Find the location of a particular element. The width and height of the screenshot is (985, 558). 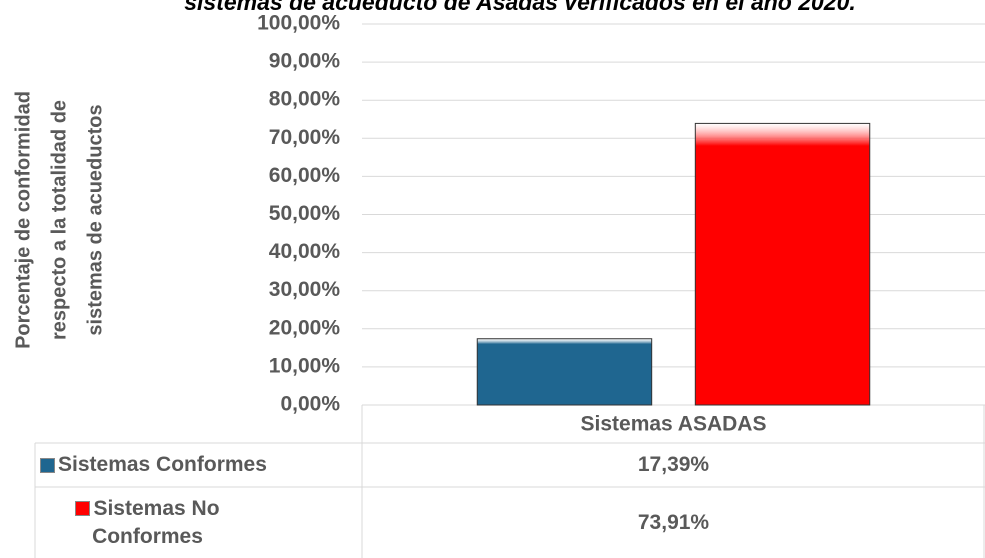

y-tick-label: 10,00% is located at coordinates (305, 365).